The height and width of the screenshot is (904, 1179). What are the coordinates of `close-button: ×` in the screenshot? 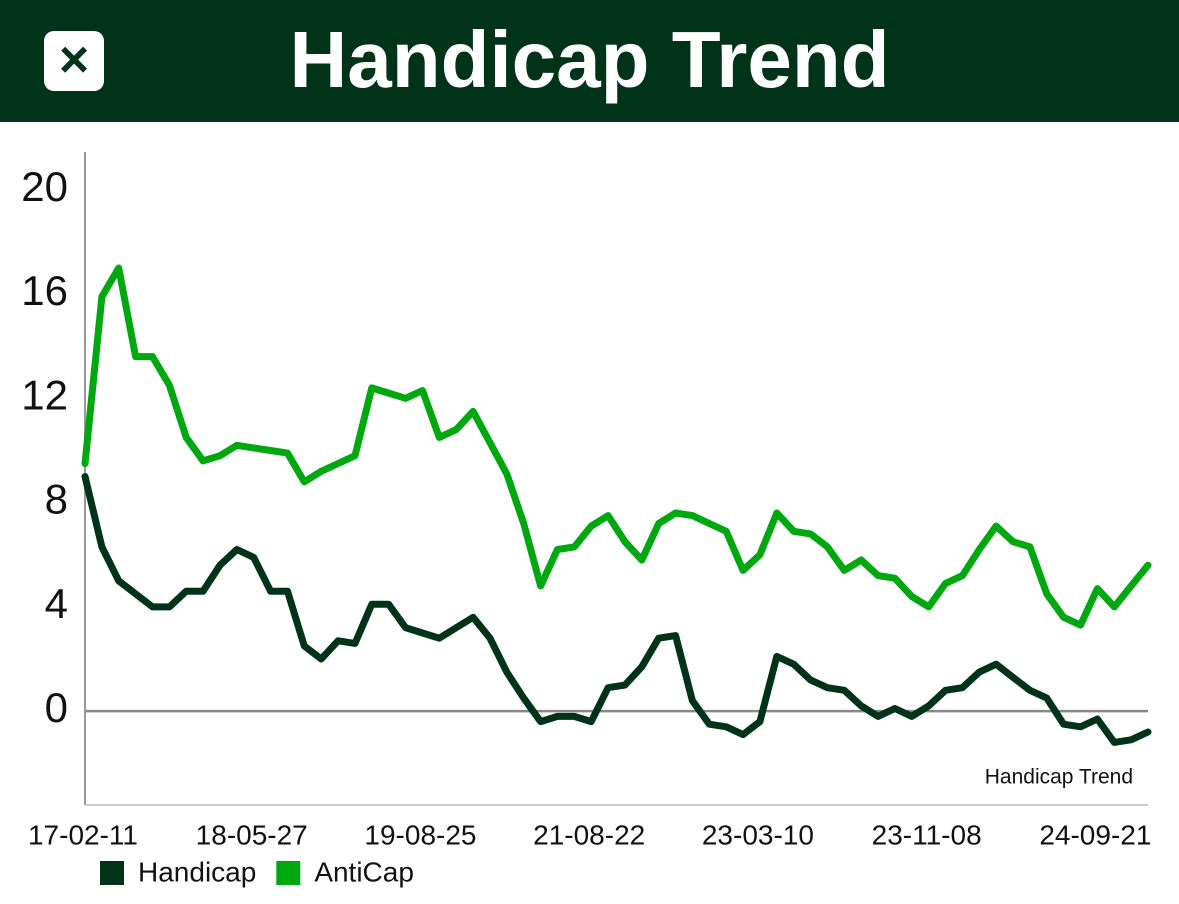 It's located at (74, 61).